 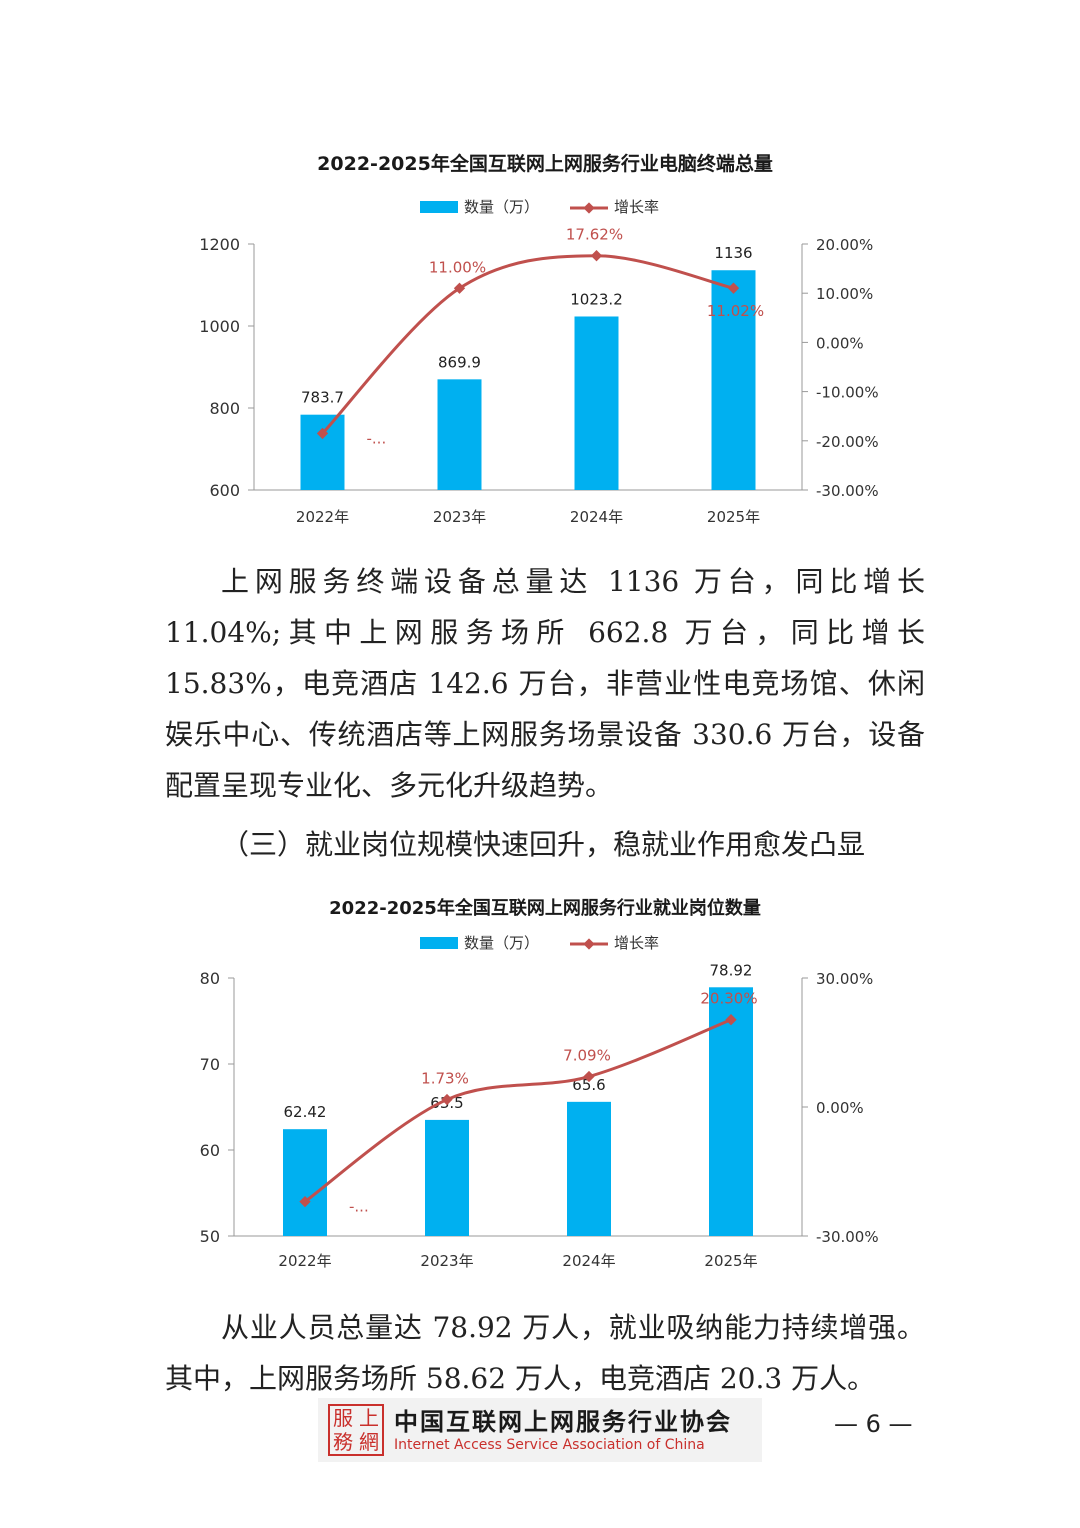 I want to click on bar-value-label: 1136, so click(x=733, y=253).